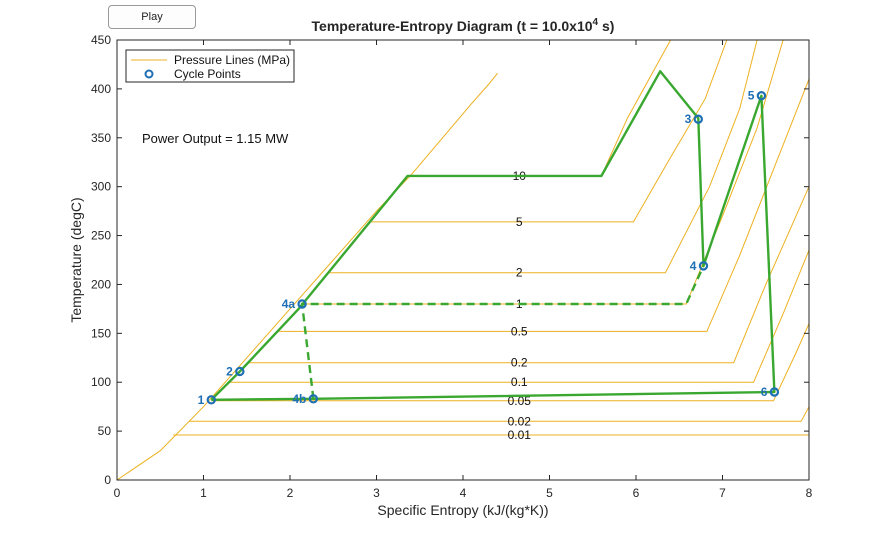  Describe the element at coordinates (101, 333) in the screenshot. I see `y-tick-label-150: 150` at that location.